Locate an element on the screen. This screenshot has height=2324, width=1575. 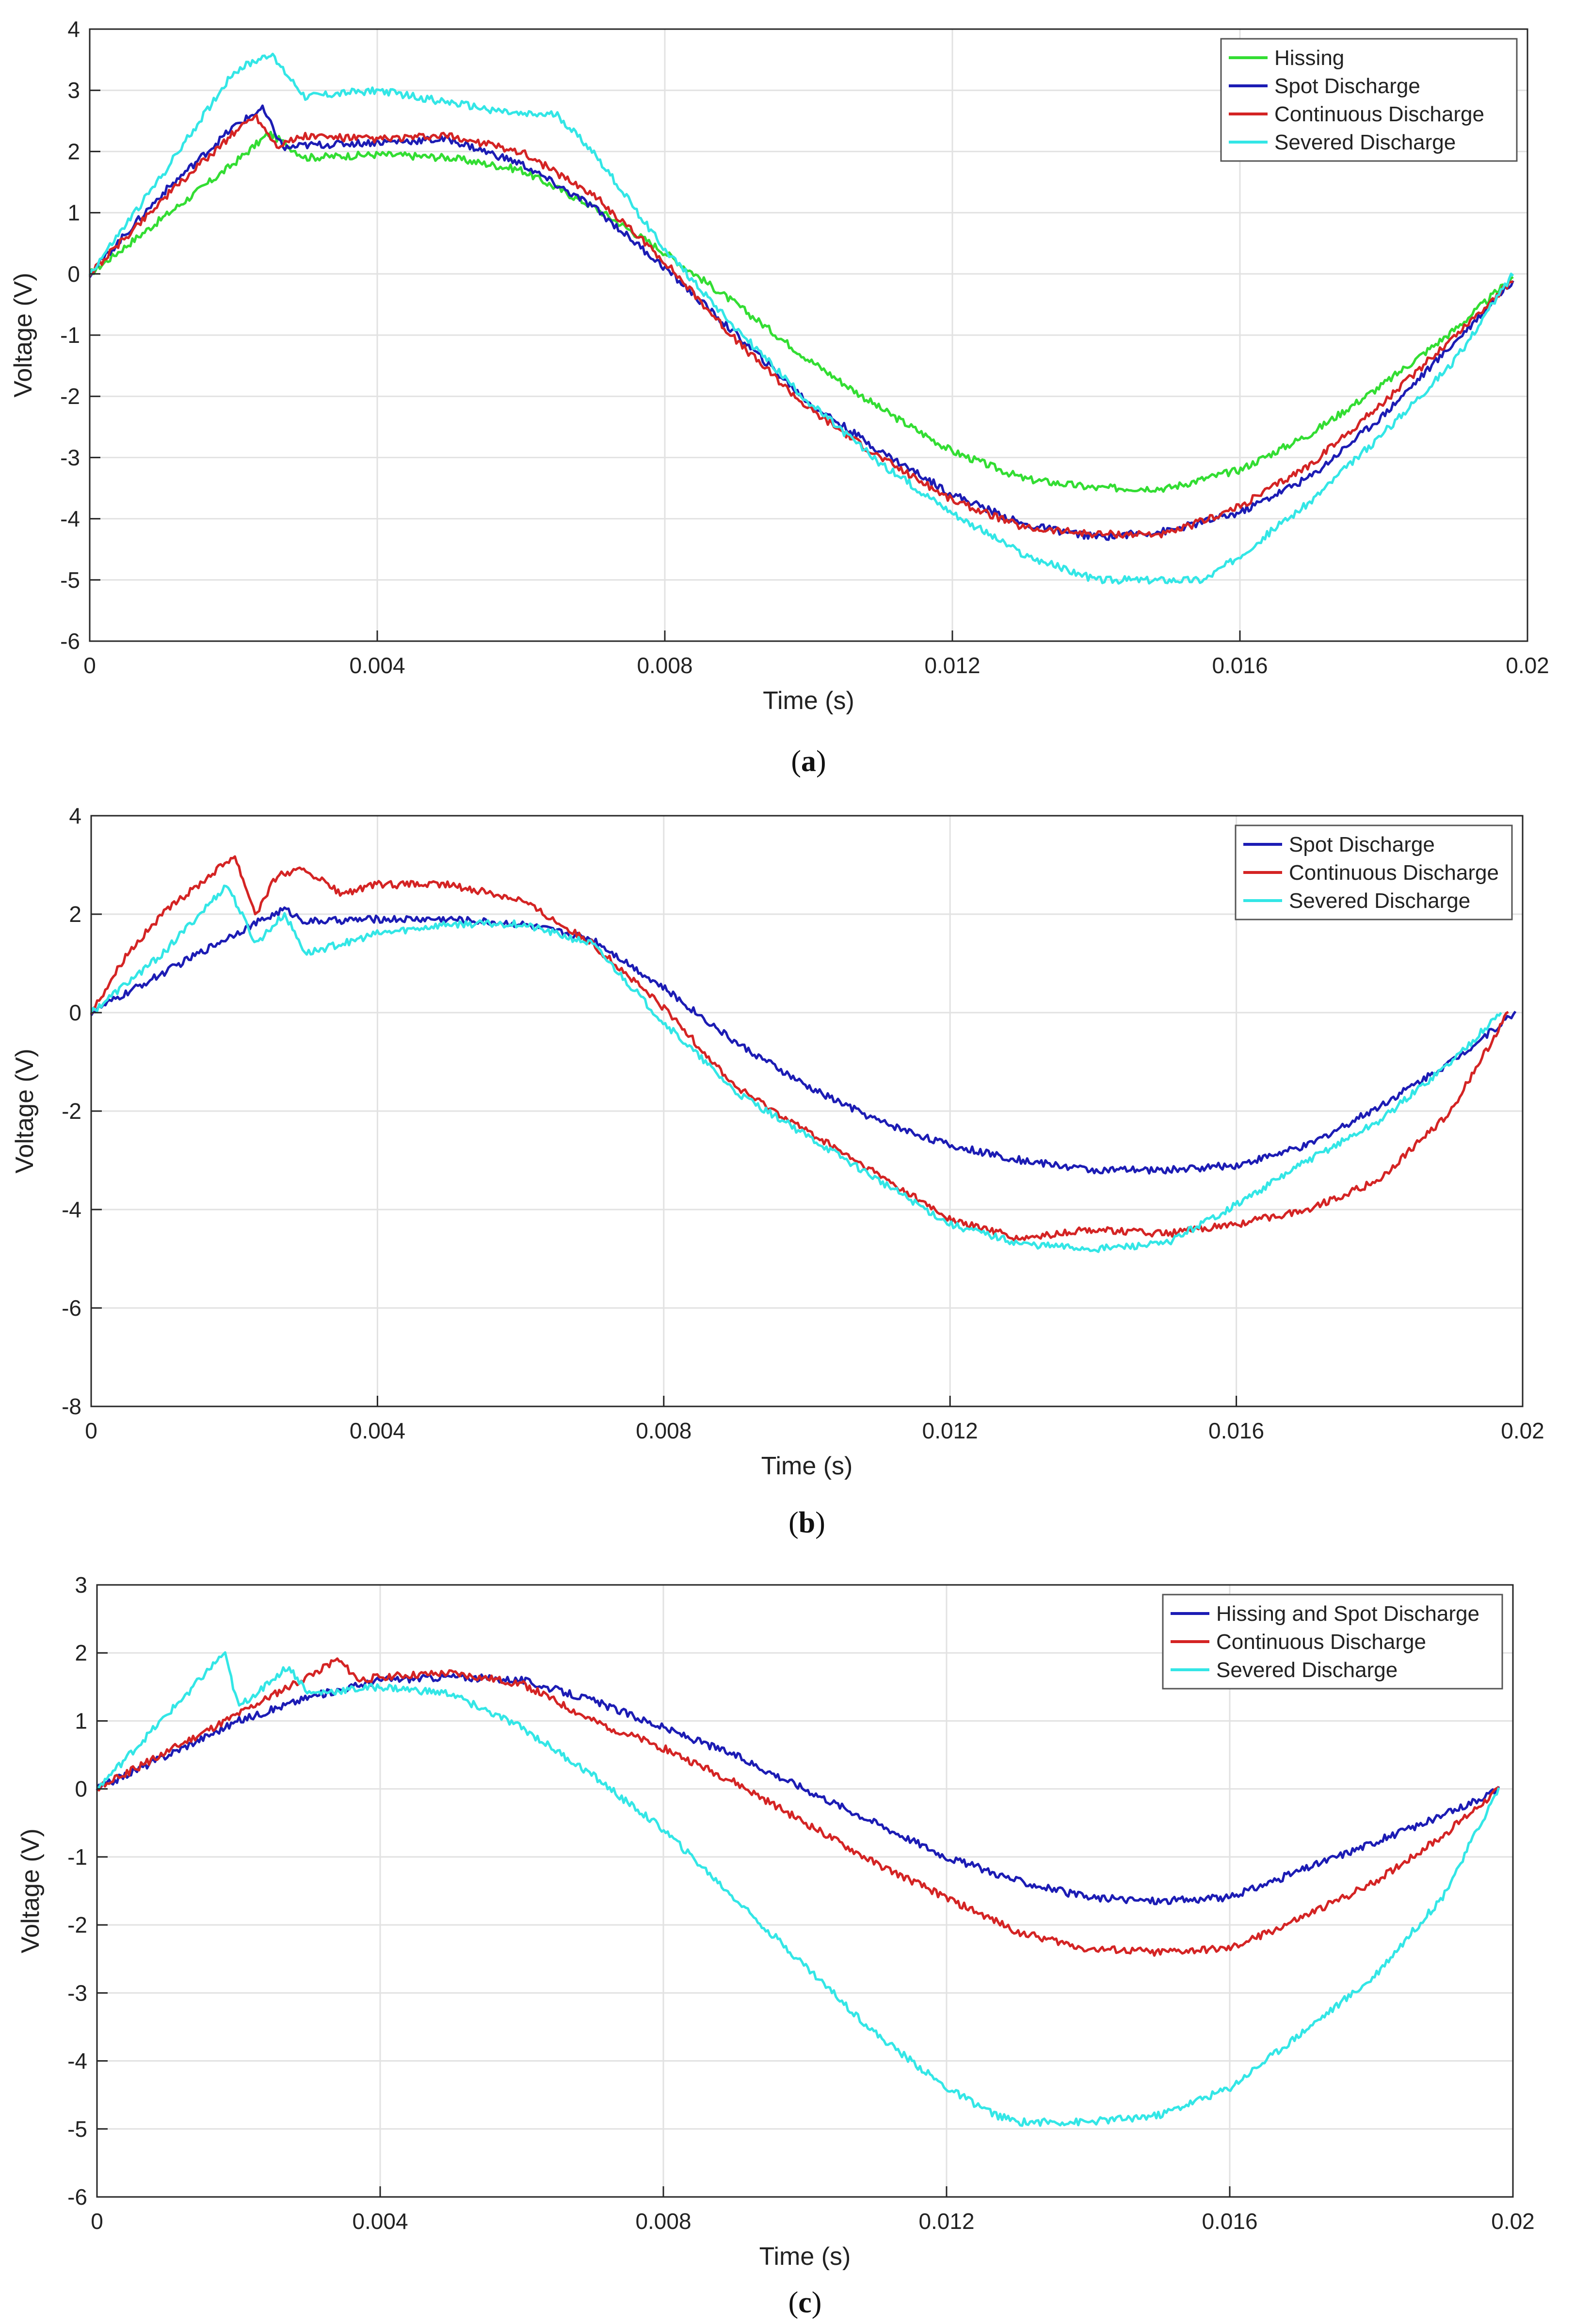
panel-caption: (b) is located at coordinates (806, 1522).